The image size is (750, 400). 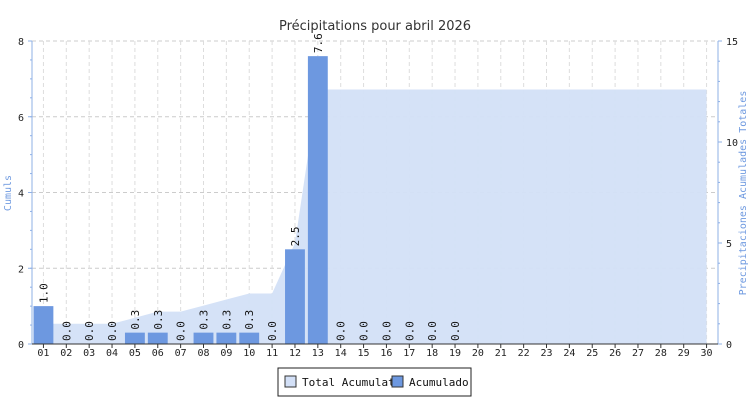 What do you see at coordinates (341, 353) in the screenshot?
I see `x-tick-label: 14` at bounding box center [341, 353].